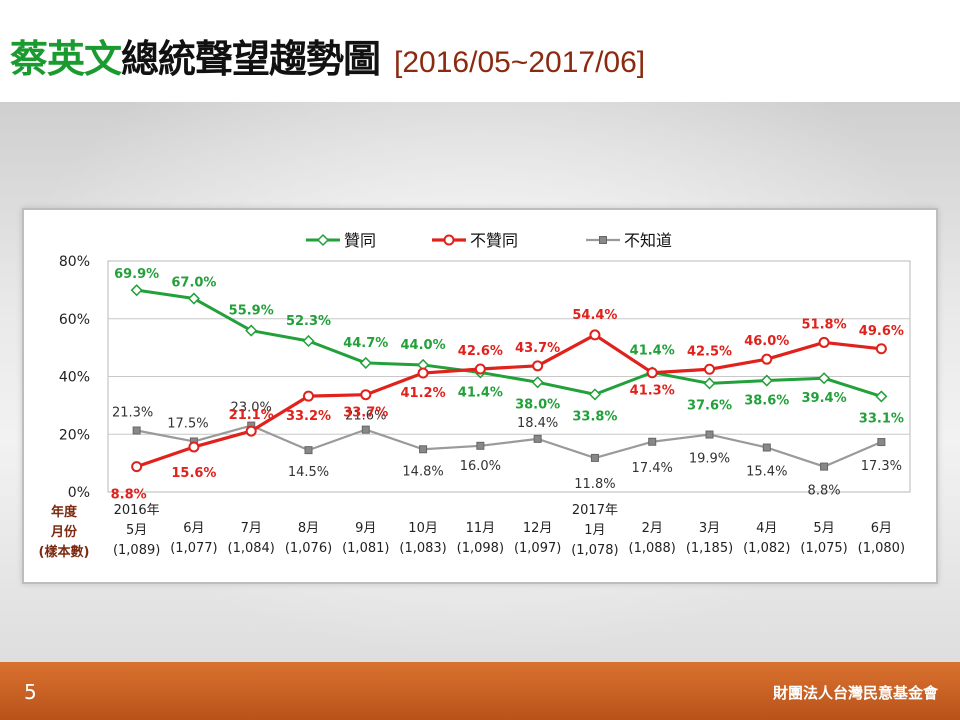 The image size is (960, 720). I want to click on x-month-label: 3月, so click(709, 528).